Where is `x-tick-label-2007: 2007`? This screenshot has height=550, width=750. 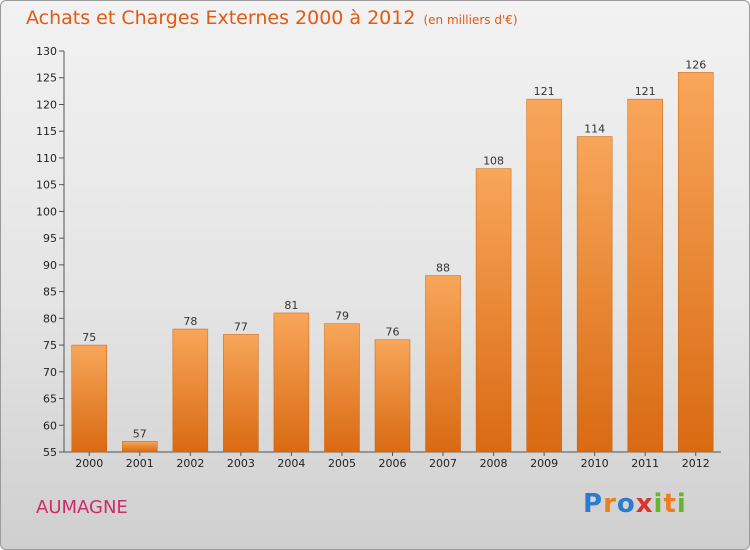 x-tick-label-2007: 2007 is located at coordinates (443, 463).